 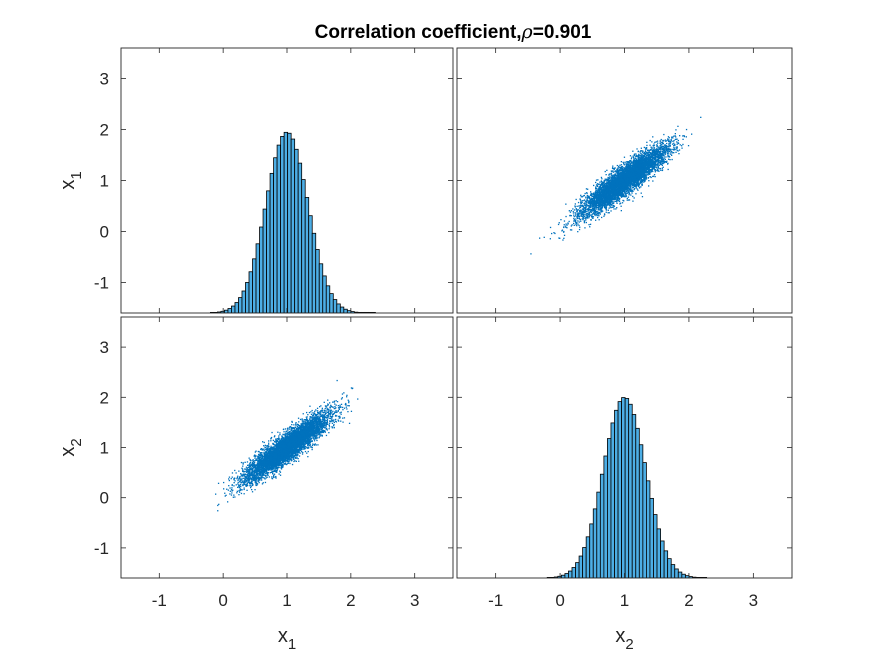 What do you see at coordinates (104, 130) in the screenshot?
I see `y-tick-label: 2` at bounding box center [104, 130].